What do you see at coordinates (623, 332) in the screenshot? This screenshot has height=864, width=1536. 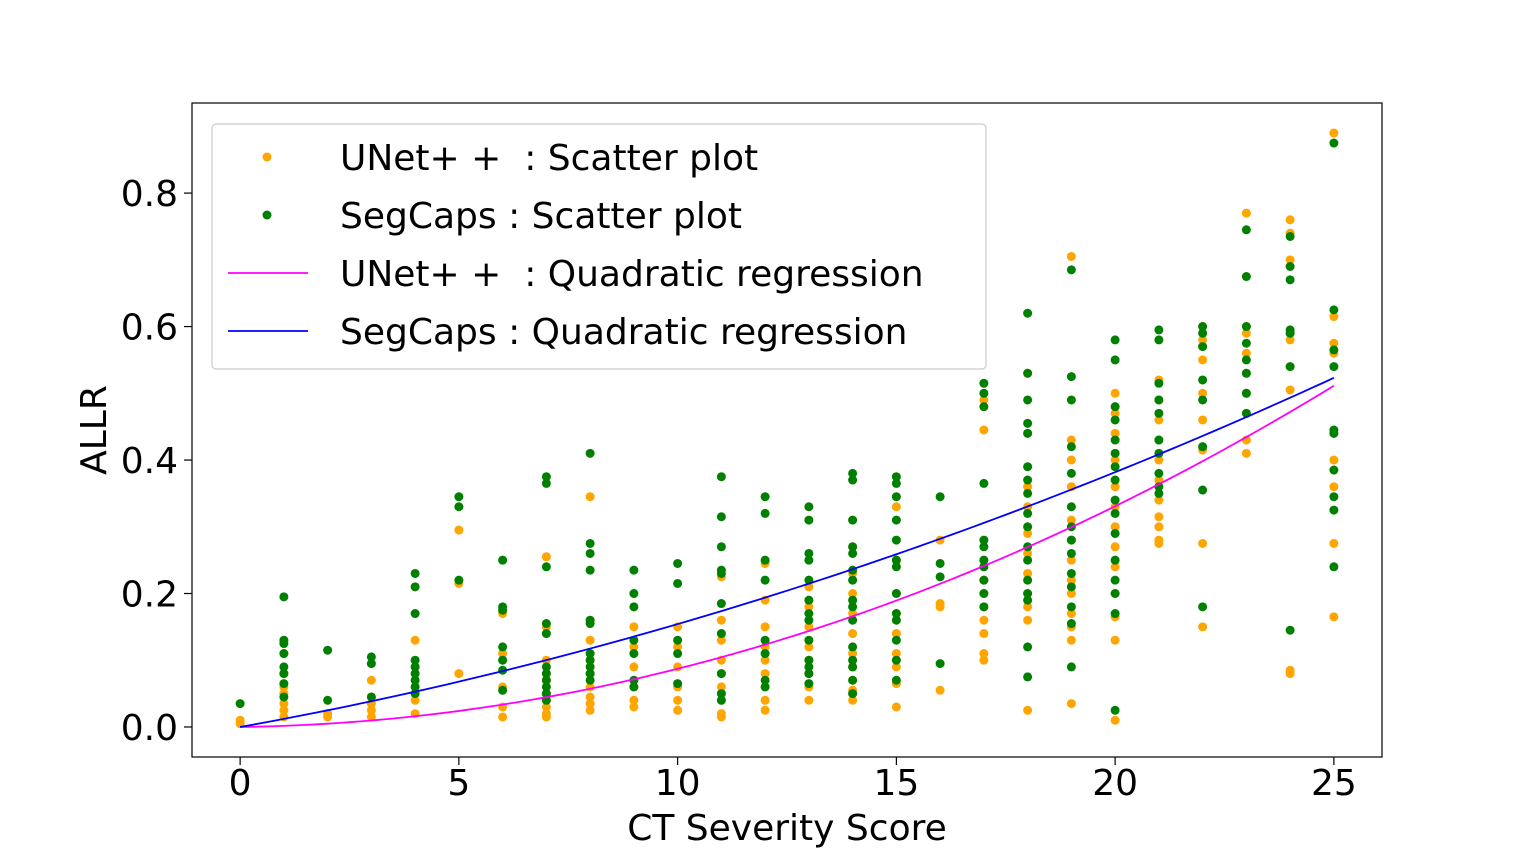 I see `legend-label: SegCaps : Quadratic regression` at bounding box center [623, 332].